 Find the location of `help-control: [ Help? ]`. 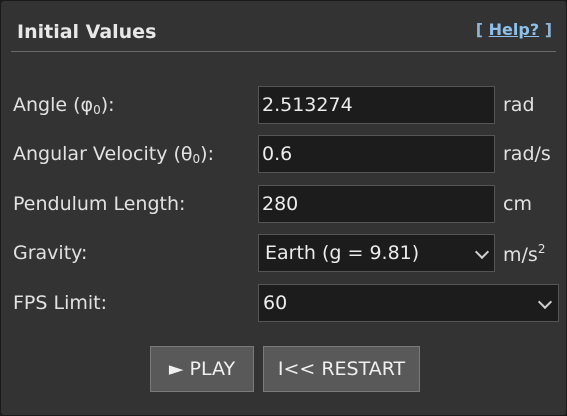

help-control: [ Help? ] is located at coordinates (514, 29).